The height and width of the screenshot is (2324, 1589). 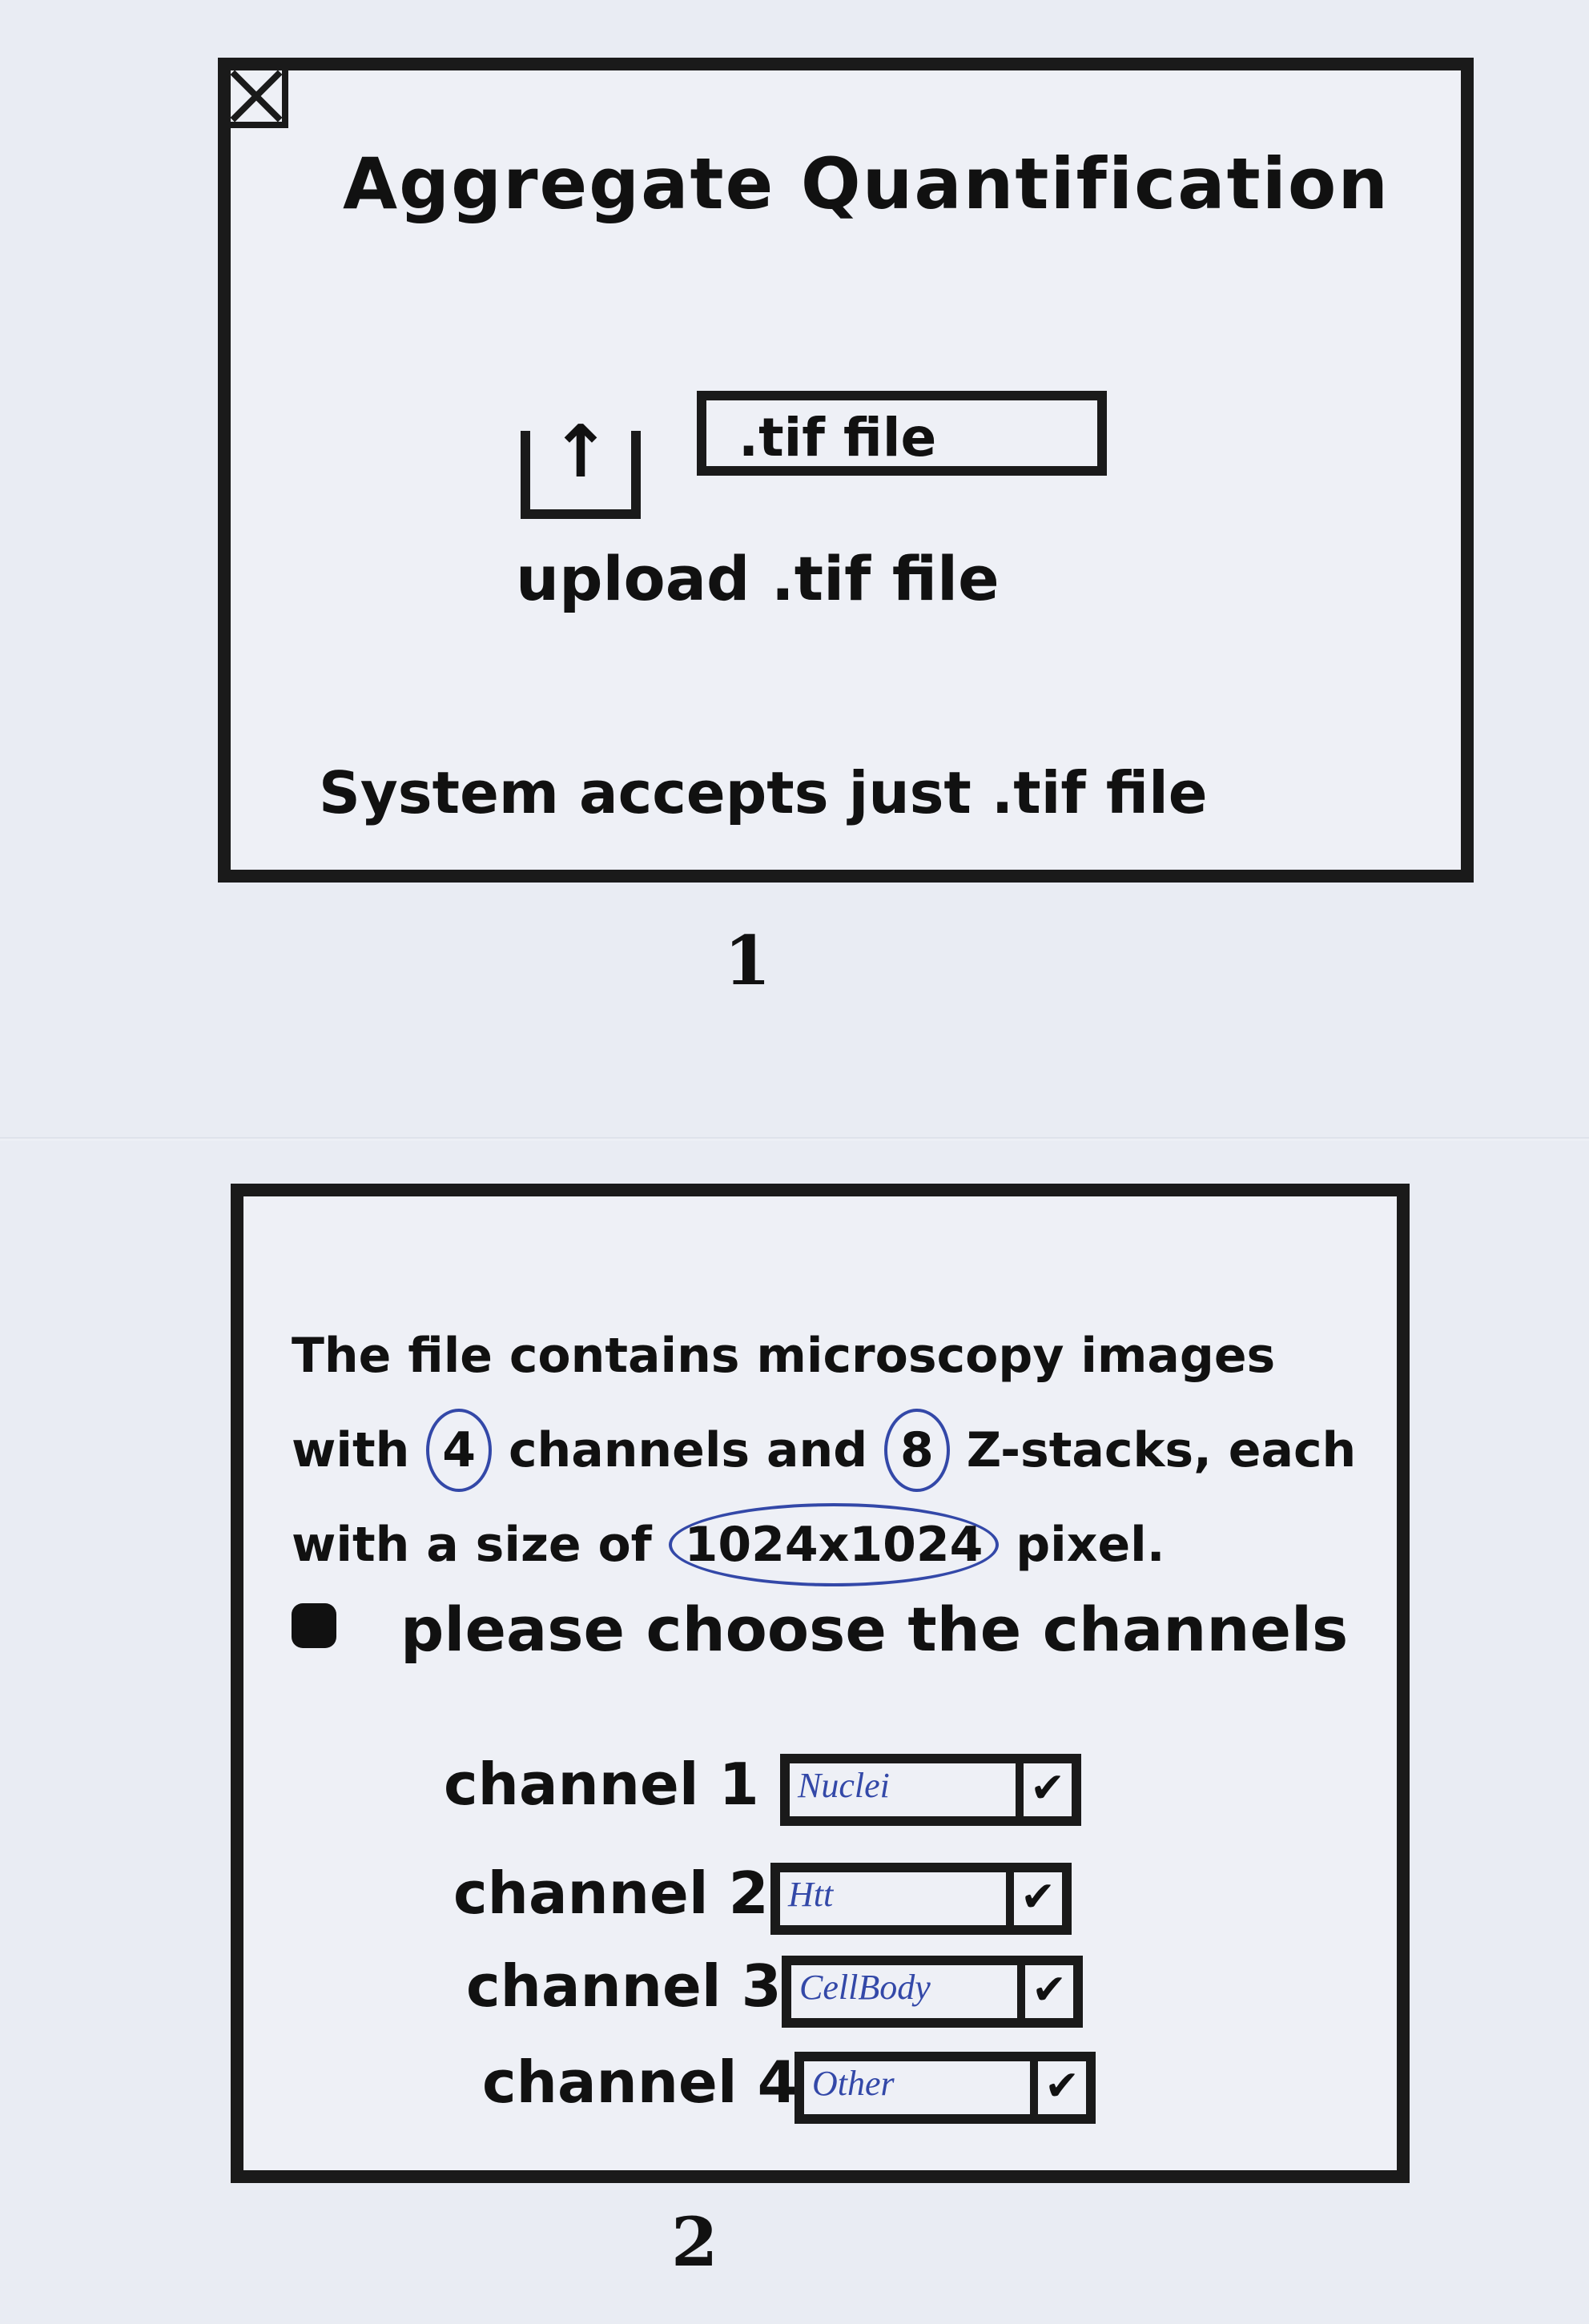 I want to click on image-size: 1024x1024, so click(x=834, y=1544).